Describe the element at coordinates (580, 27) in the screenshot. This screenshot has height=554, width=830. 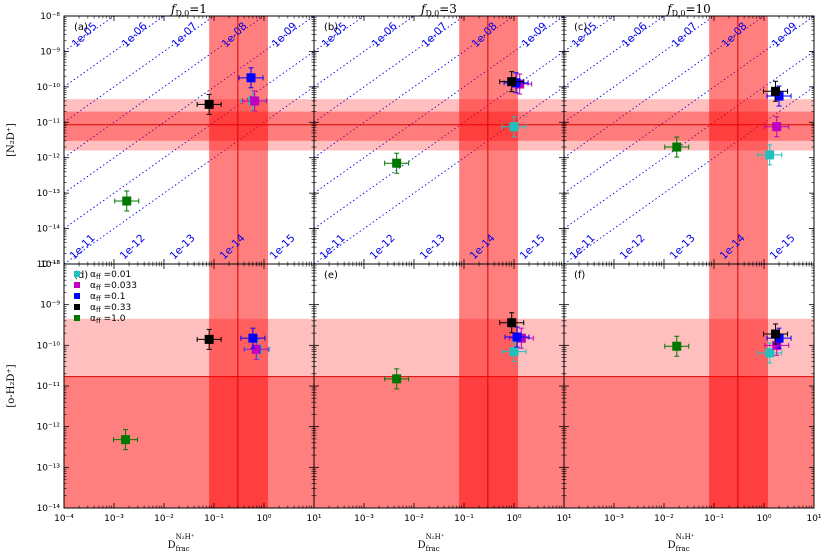
I see `panel-label: (c)` at that location.